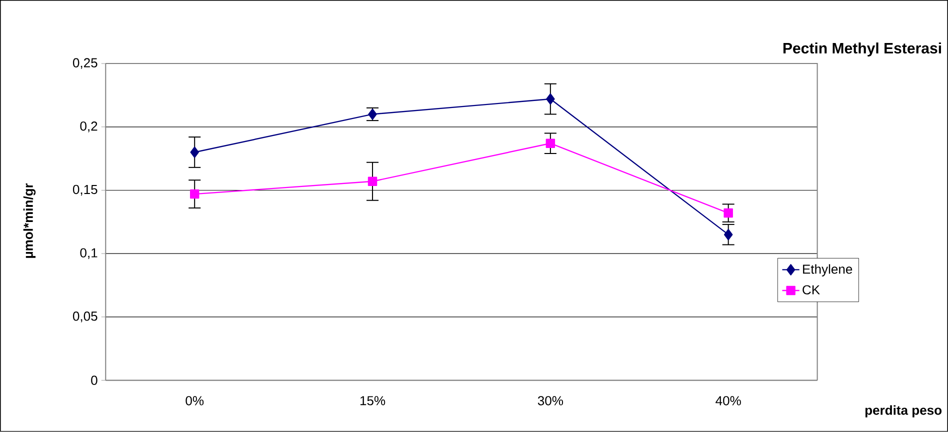  I want to click on x-tick-label: 30%, so click(551, 401).